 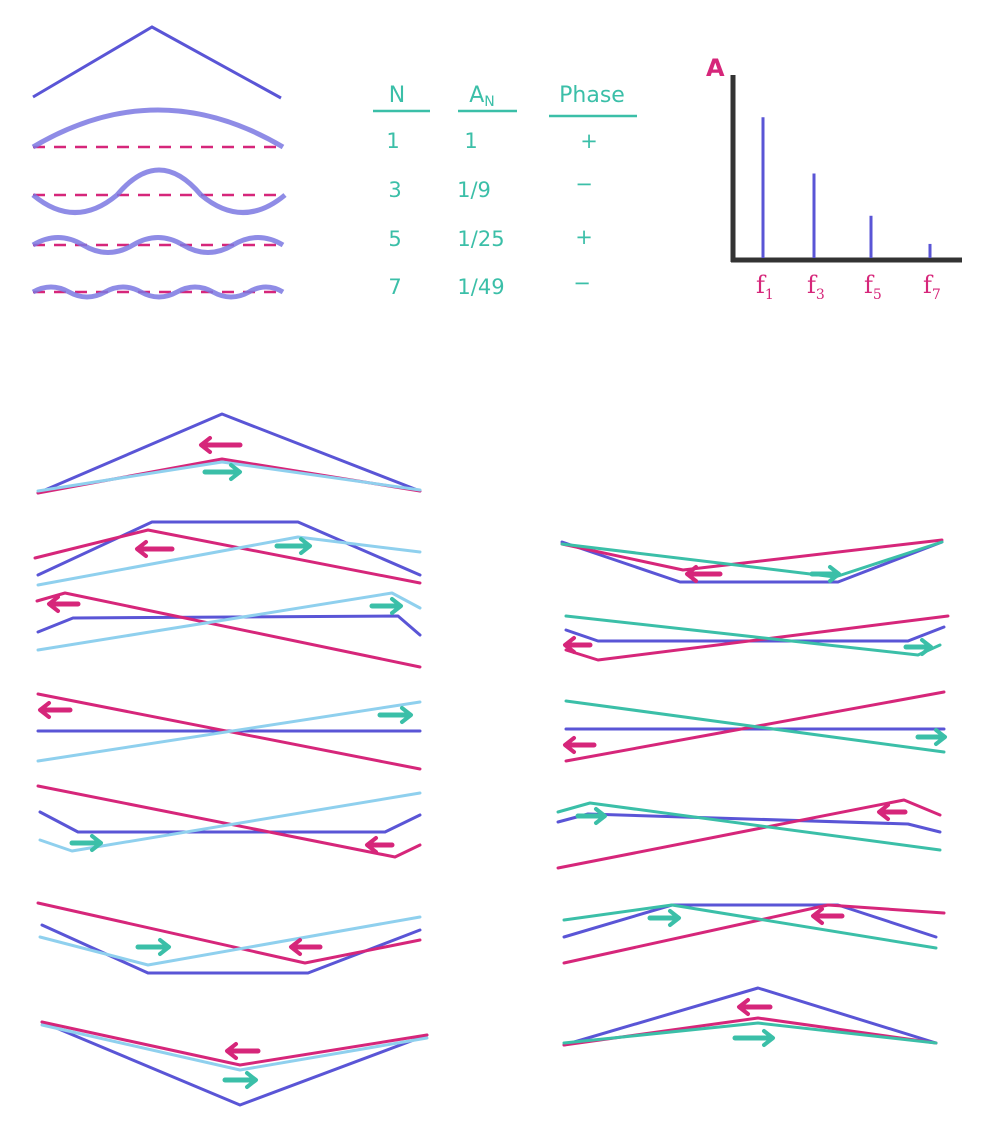 What do you see at coordinates (394, 287) in the screenshot?
I see `row-n: 7` at bounding box center [394, 287].